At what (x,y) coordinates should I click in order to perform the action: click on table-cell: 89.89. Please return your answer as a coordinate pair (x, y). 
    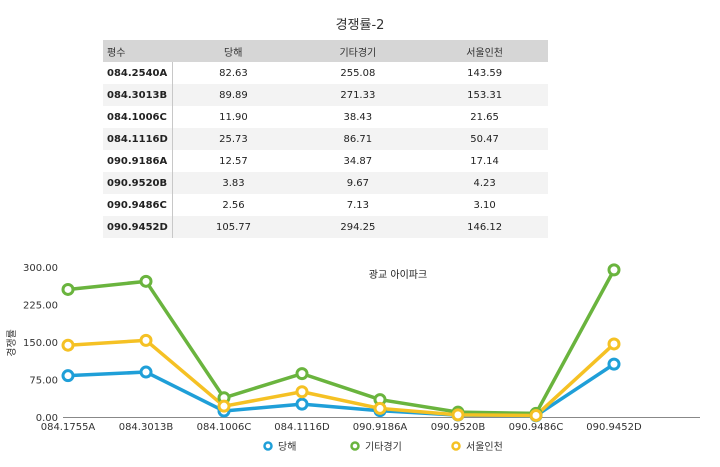
    Looking at the image, I should click on (233, 95).